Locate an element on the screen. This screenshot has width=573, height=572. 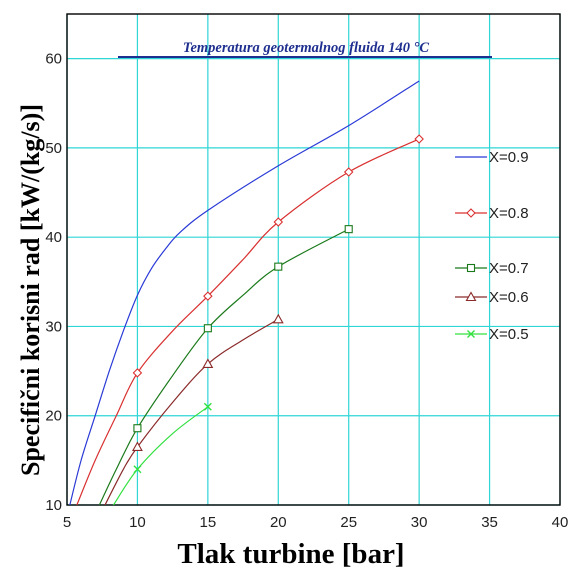
x-tick-label-2: 15 is located at coordinates (208, 522).